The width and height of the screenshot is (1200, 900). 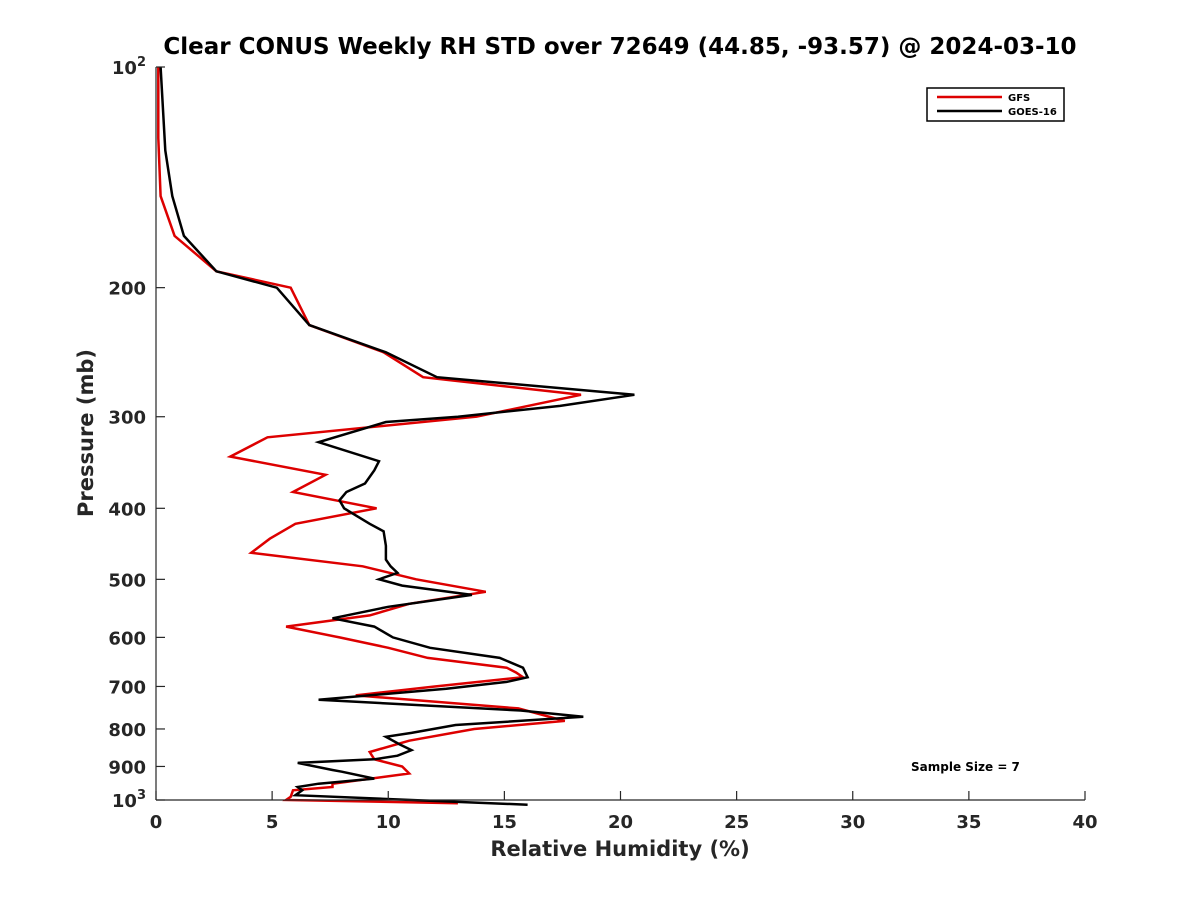 What do you see at coordinates (504, 822) in the screenshot?
I see `x-tick-label: 15` at bounding box center [504, 822].